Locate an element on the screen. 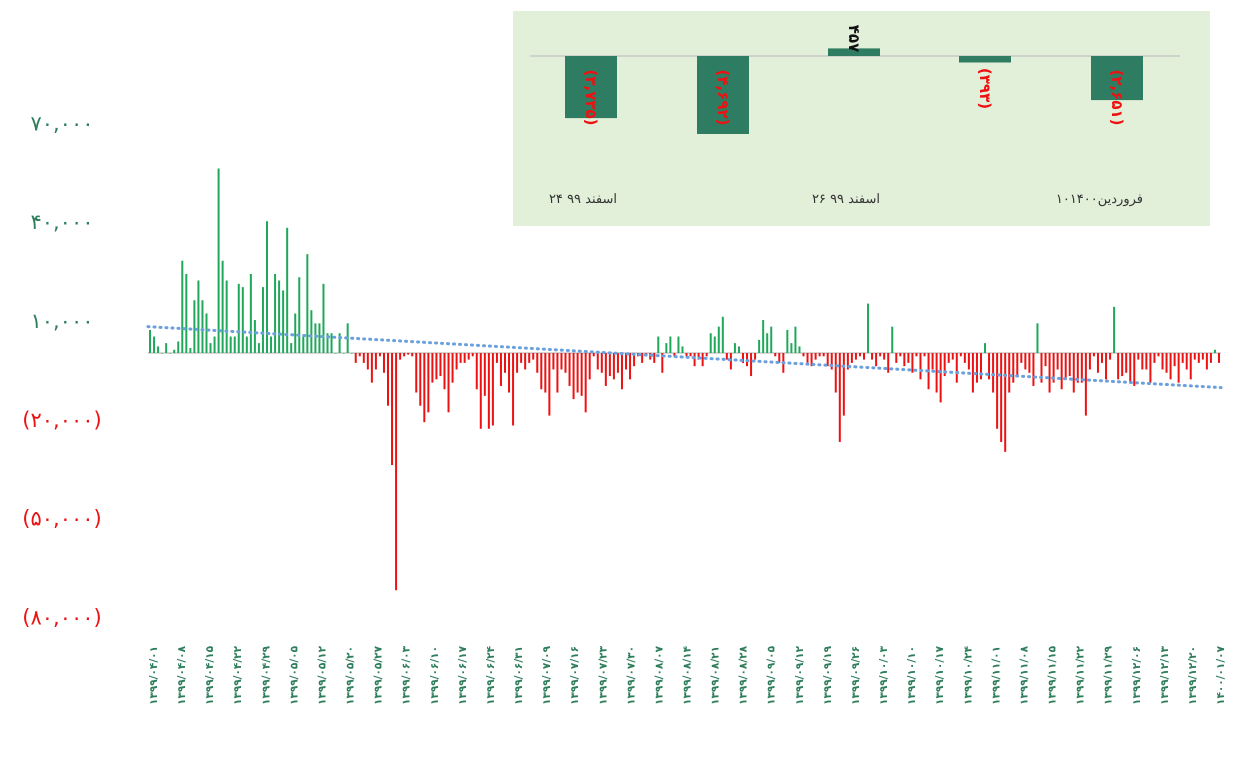 The width and height of the screenshot is (1236, 778). x-tick-label: ۱۳۹۹/۰۷/۳۰ is located at coordinates (631, 675).